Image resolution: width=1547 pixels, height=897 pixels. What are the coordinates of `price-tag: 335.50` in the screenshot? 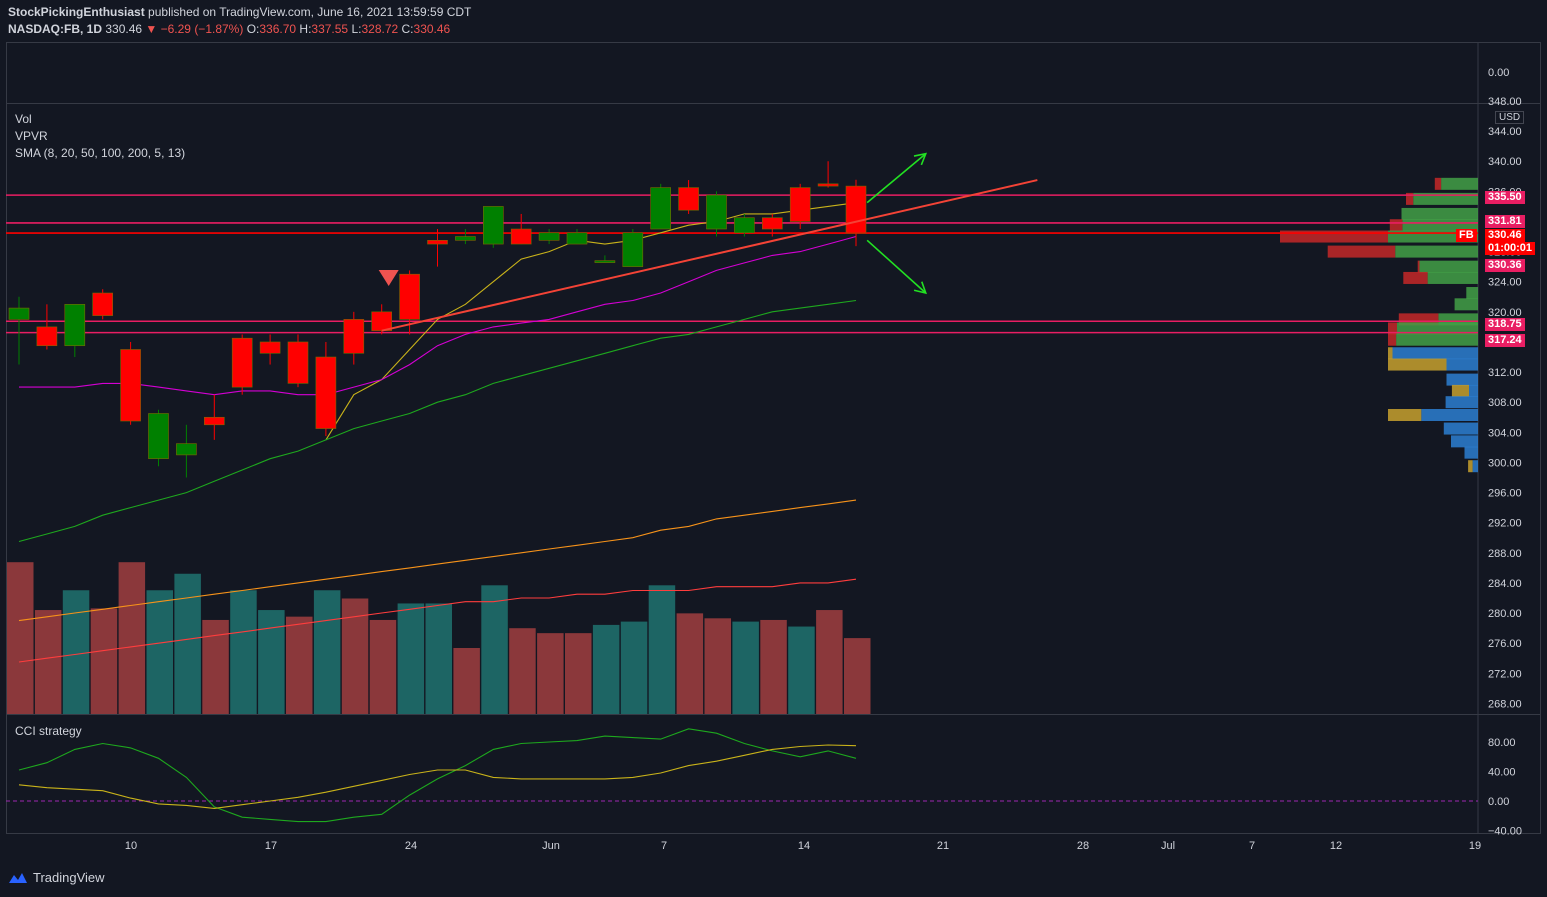 It's located at (1505, 197).